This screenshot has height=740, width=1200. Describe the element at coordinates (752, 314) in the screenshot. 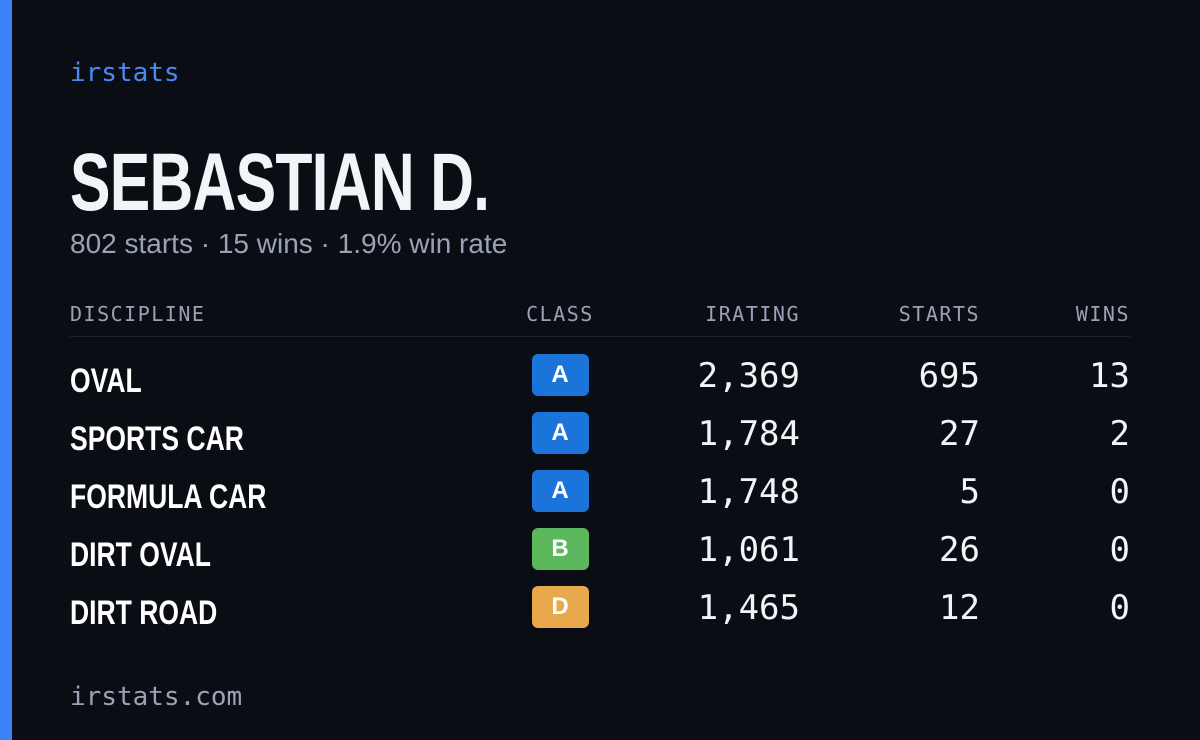

I see `column-header: IRATING` at that location.